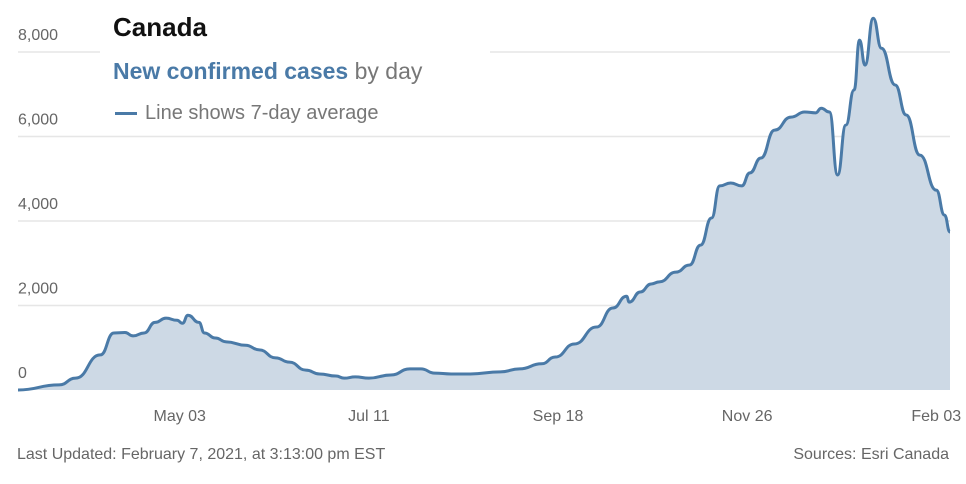 This screenshot has height=484, width=966. I want to click on legend-label: Line shows 7-day average, so click(262, 113).